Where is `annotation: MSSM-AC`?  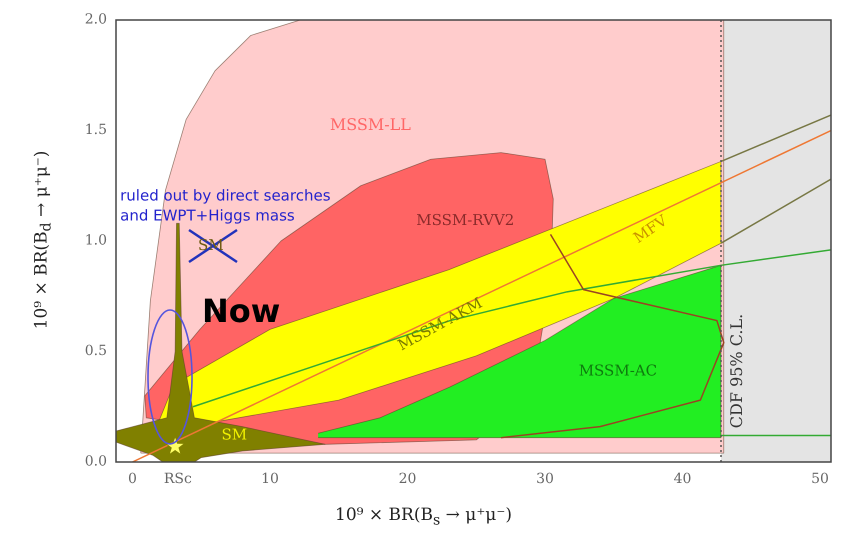 annotation: MSSM-AC is located at coordinates (618, 370).